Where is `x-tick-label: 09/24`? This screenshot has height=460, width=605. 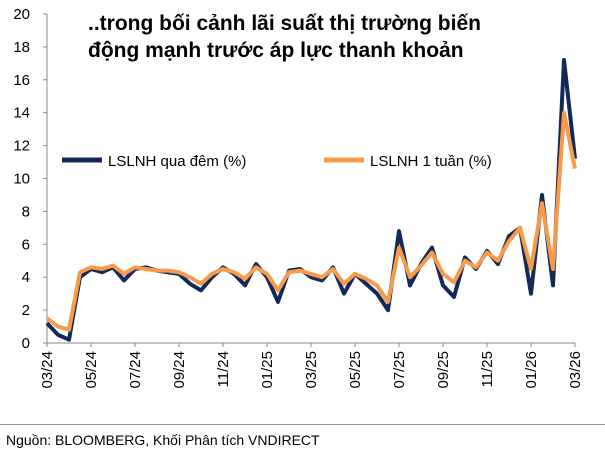 x-tick-label: 09/24 is located at coordinates (179, 370).